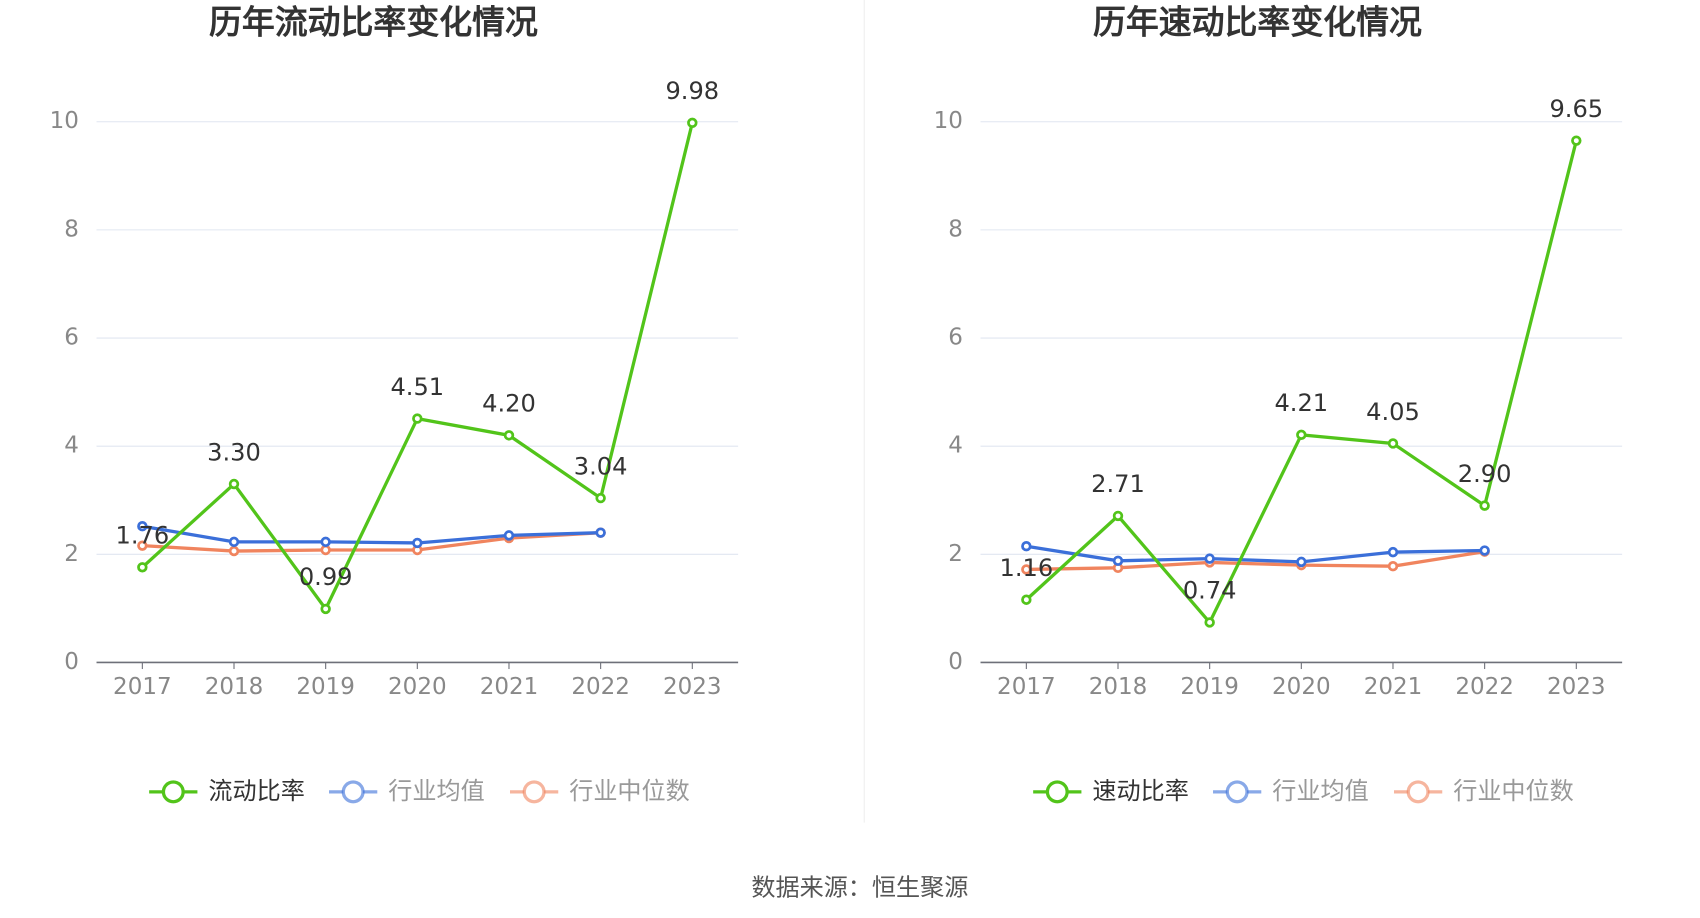 This screenshot has height=918, width=1700. Describe the element at coordinates (1485, 474) in the screenshot. I see `data-label: 2.90` at that location.